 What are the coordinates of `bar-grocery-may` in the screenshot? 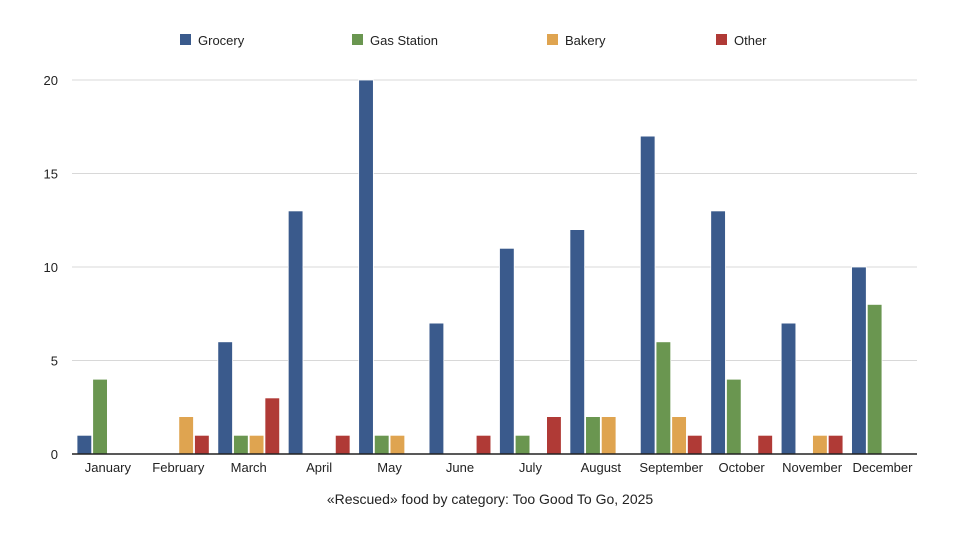 It's located at (366, 267).